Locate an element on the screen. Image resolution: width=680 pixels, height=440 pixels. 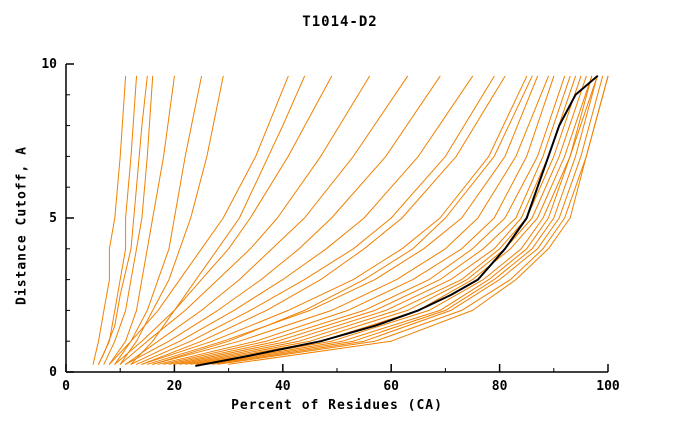
y-tick-label: 0 is located at coordinates (53, 372).